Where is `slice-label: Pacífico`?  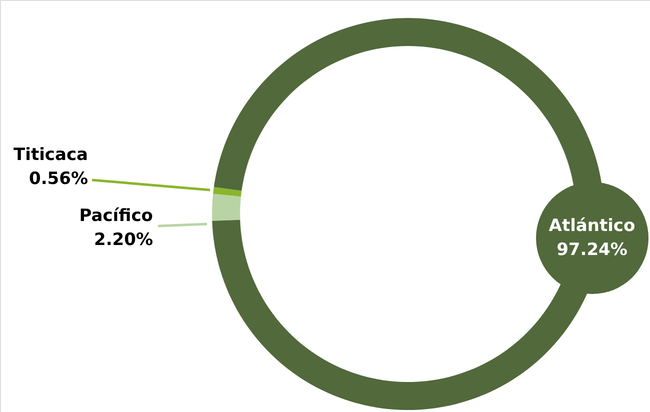 slice-label: Pacífico is located at coordinates (116, 216).